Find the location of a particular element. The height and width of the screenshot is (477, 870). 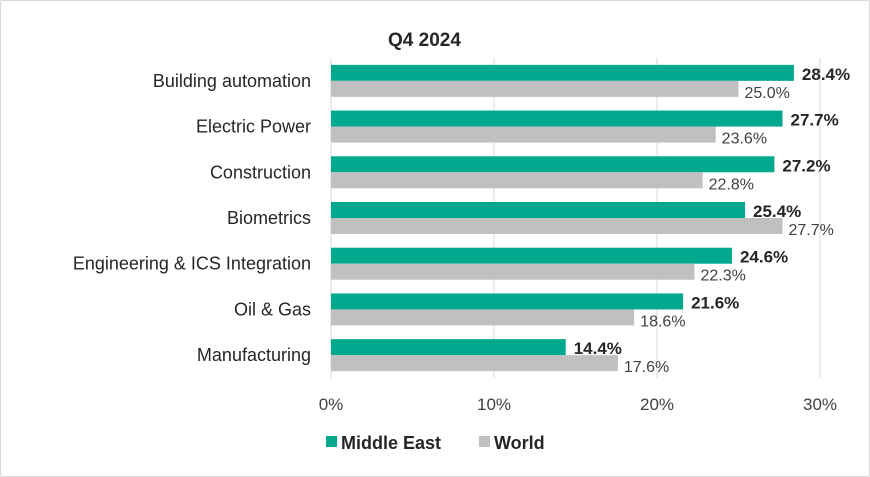

chart-title: Q4 2024 is located at coordinates (424, 40).